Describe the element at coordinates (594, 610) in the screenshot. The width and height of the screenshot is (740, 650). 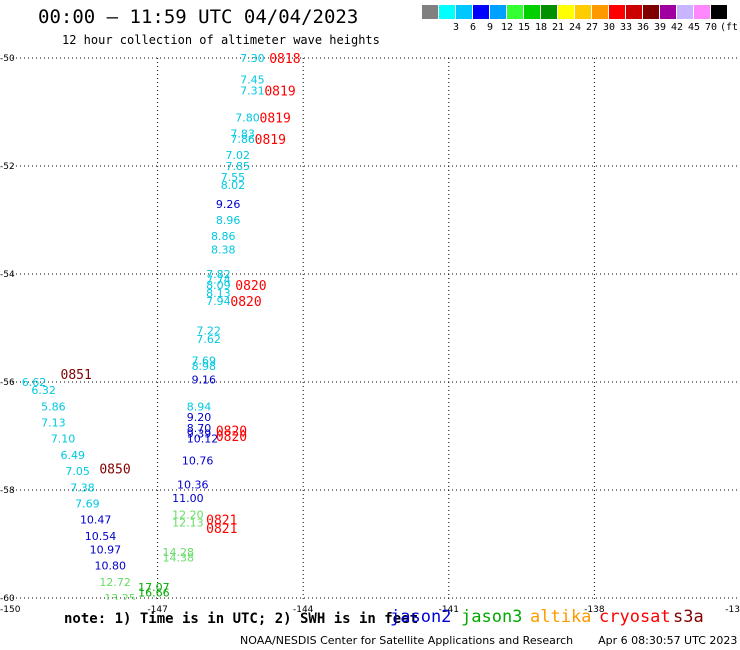
I see `lon-tick-label: -138` at that location.